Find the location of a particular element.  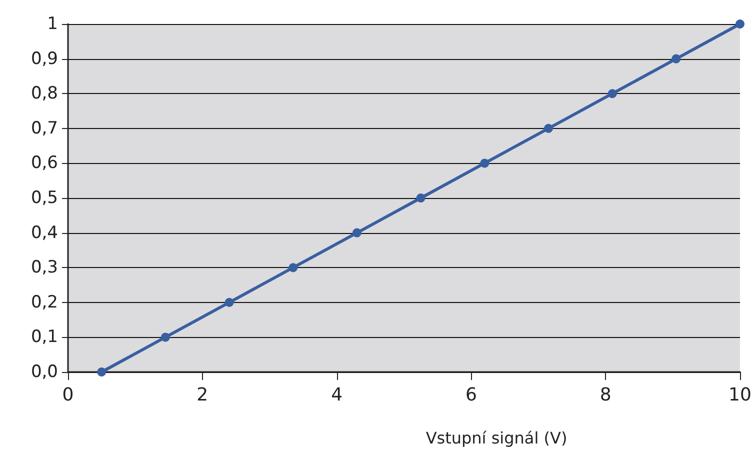

y-tick-label: 1 is located at coordinates (52, 24).